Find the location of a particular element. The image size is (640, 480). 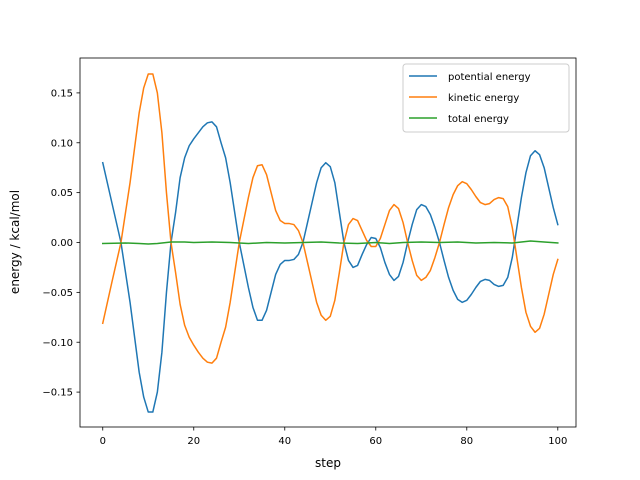

x-axis-label: step is located at coordinates (328, 463).